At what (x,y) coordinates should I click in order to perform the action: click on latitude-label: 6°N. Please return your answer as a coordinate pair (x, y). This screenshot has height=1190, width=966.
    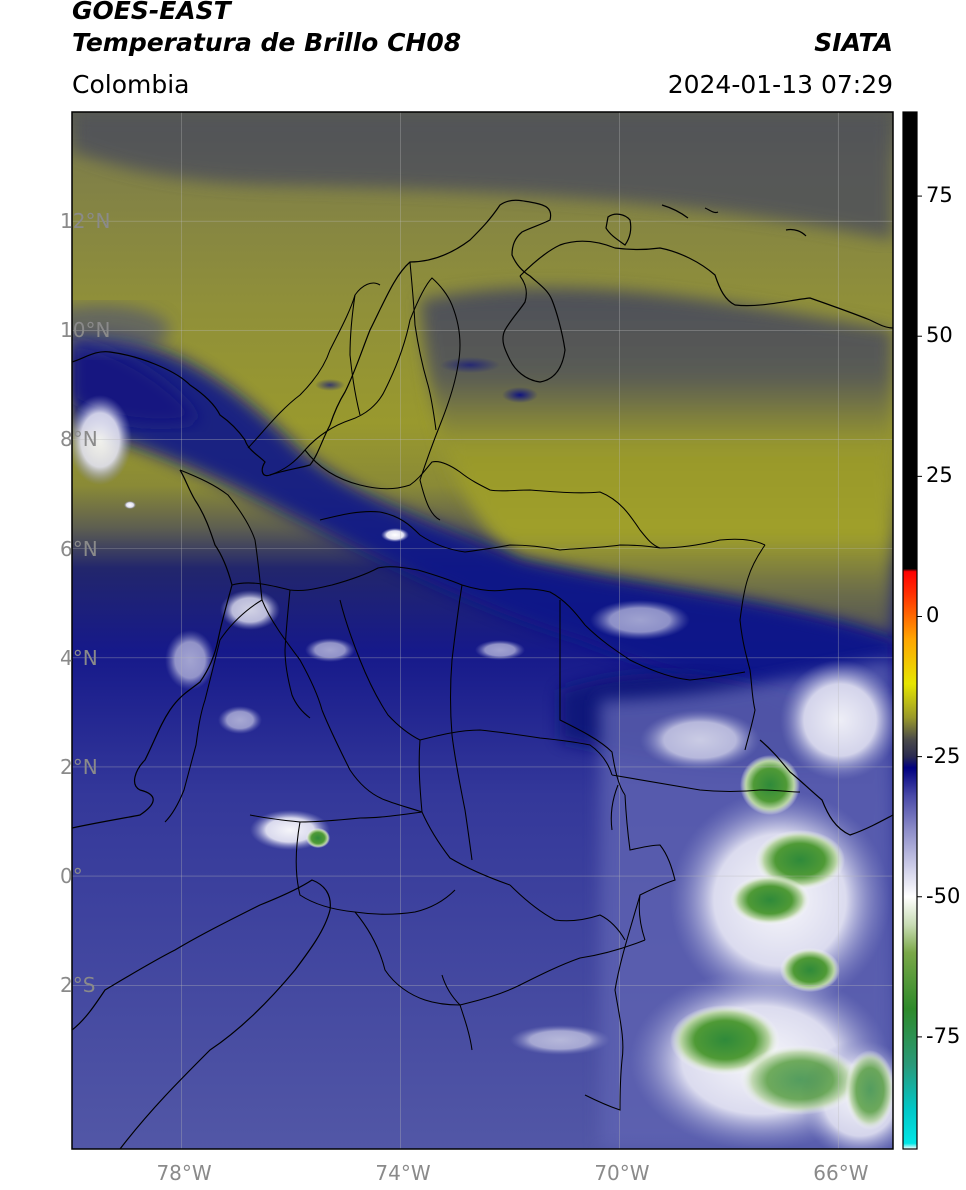
    Looking at the image, I should click on (79, 548).